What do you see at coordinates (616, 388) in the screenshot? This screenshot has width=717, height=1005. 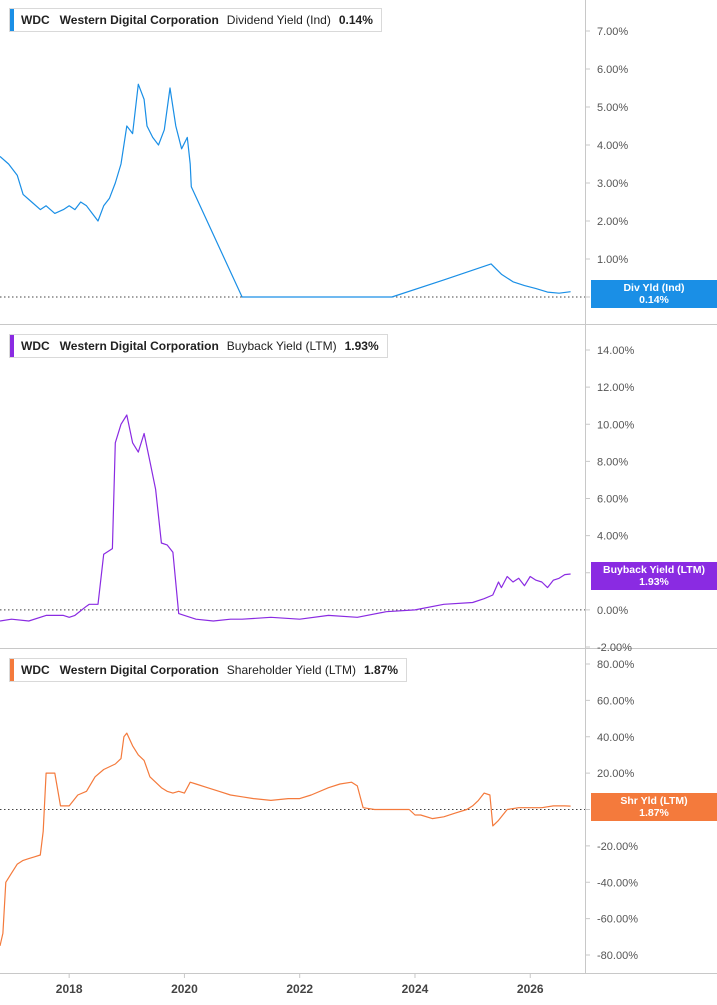 I see `y-tick-label: 12.00%` at bounding box center [616, 388].